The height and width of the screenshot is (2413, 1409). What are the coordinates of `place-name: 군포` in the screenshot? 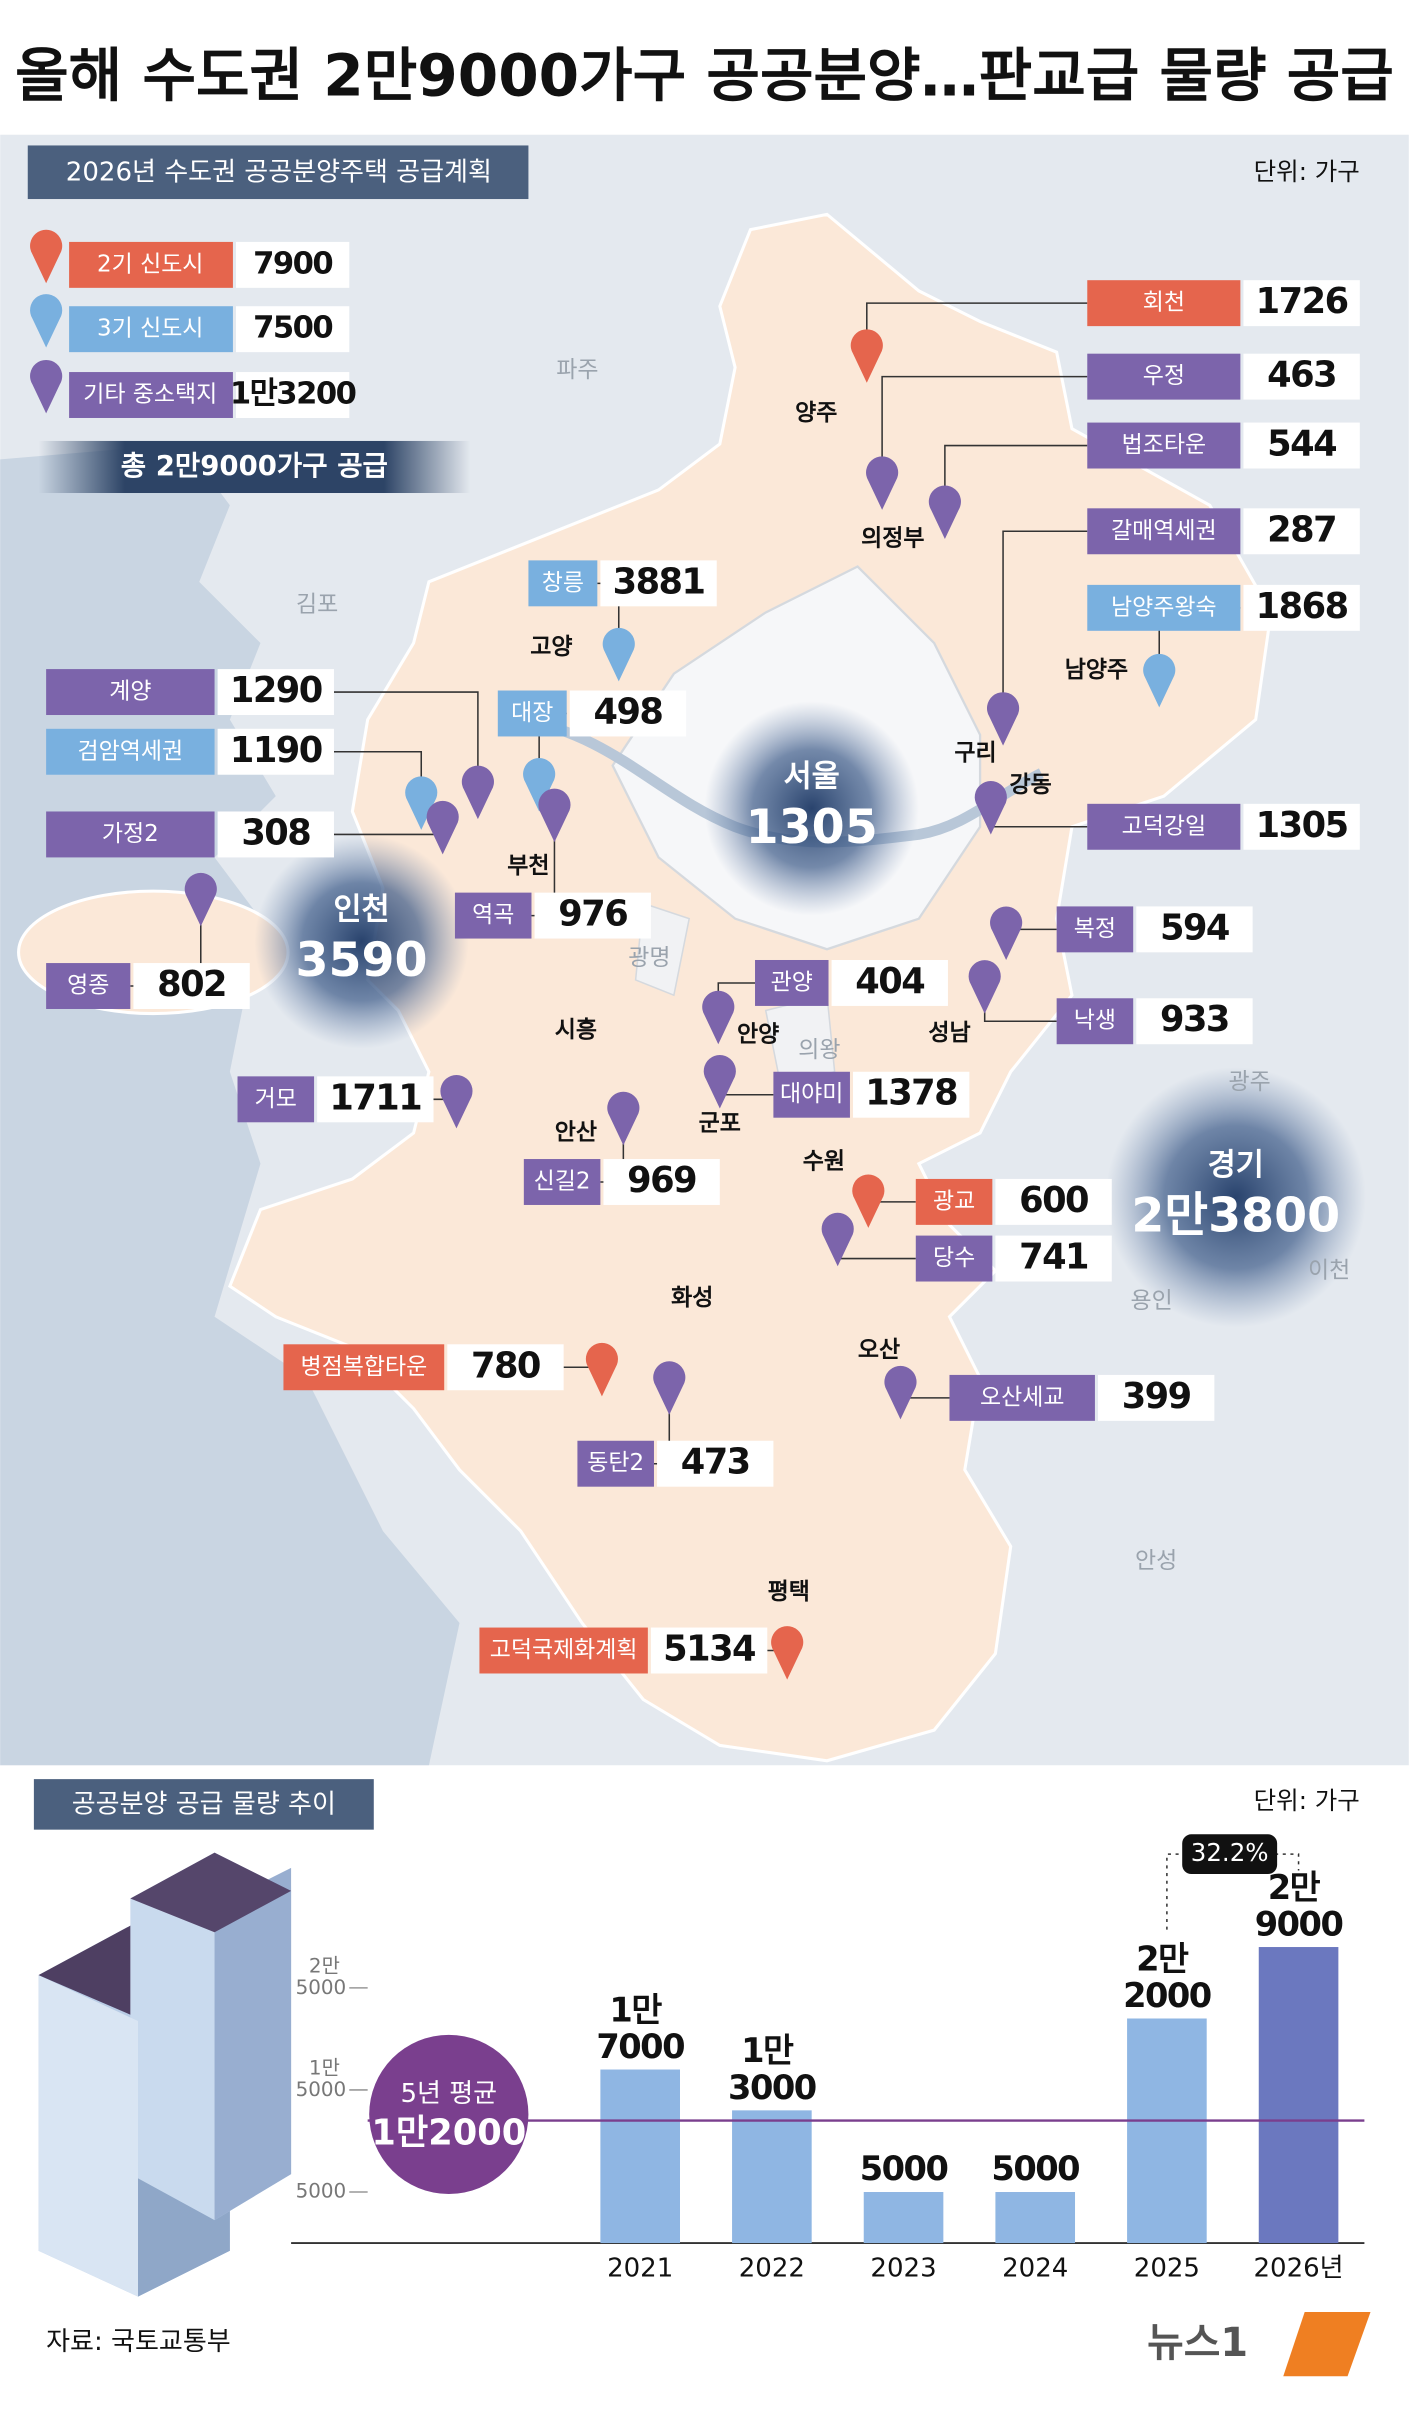 It's located at (720, 1123).